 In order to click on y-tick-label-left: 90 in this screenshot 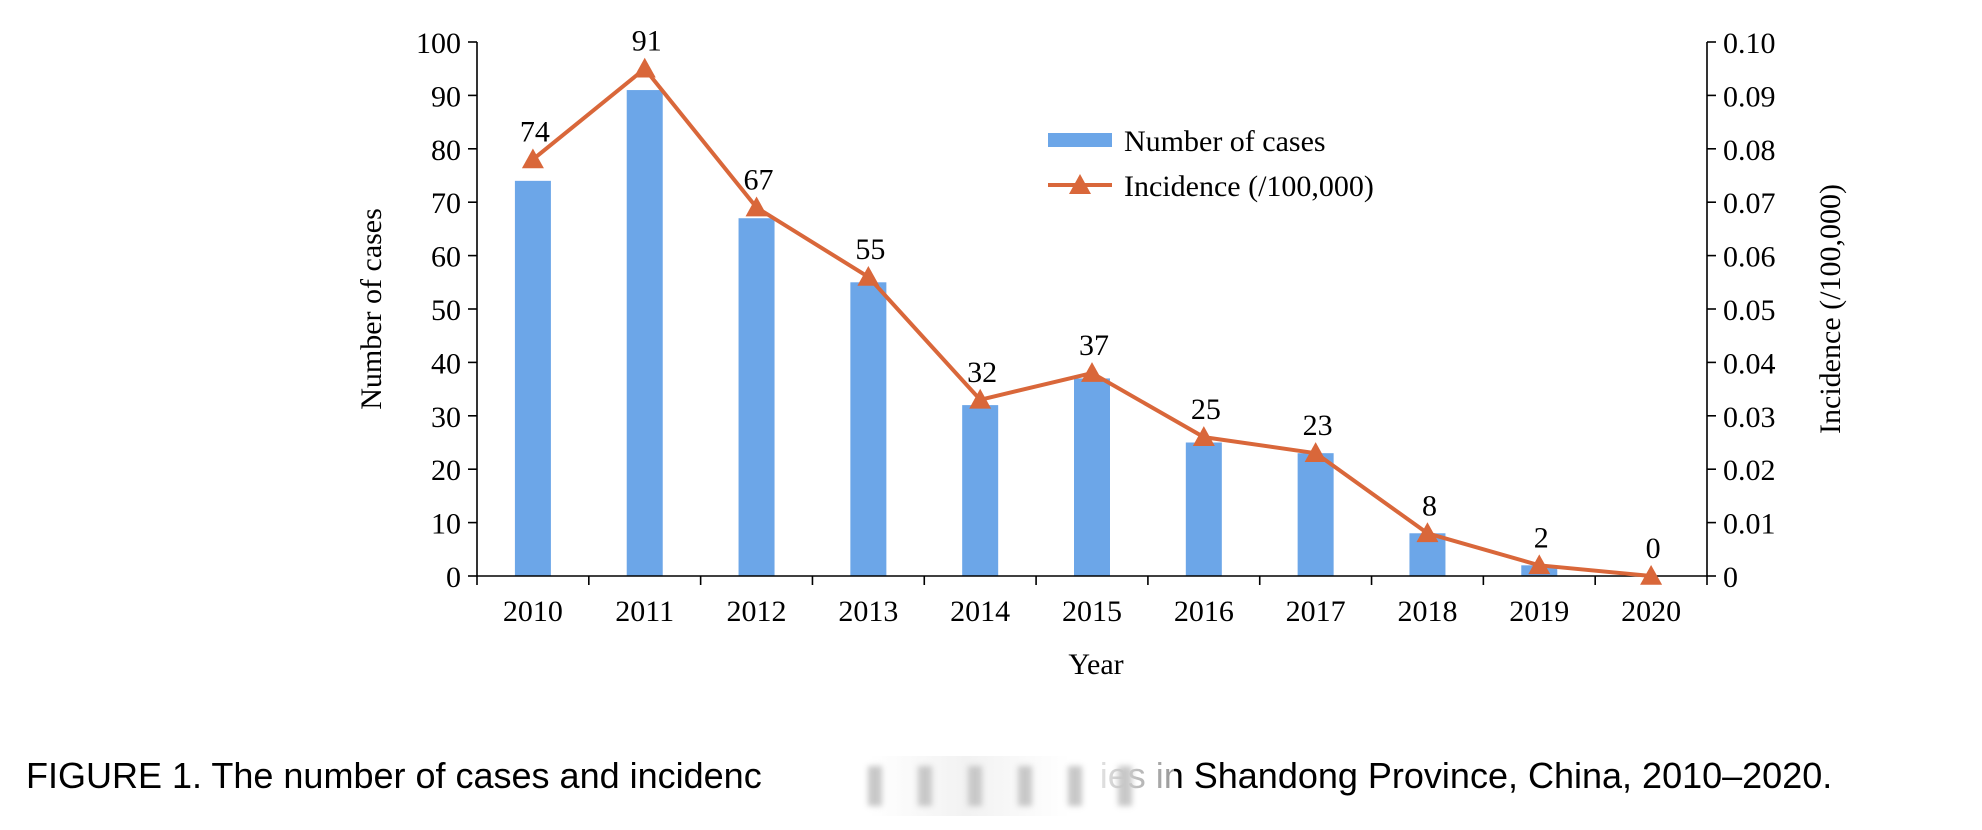, I will do `click(446, 96)`.